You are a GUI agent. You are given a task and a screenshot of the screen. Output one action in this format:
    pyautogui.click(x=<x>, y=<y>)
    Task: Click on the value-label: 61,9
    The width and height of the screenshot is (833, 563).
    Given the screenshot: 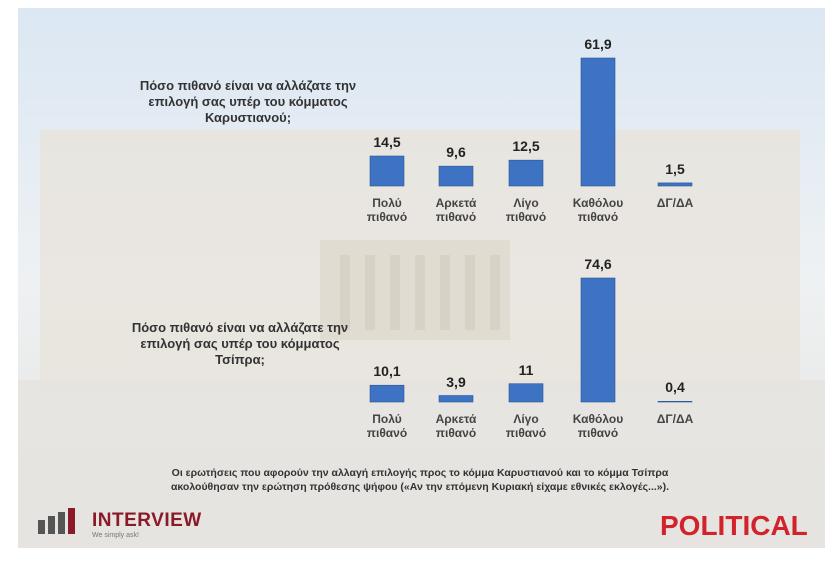 What is the action you would take?
    pyautogui.click(x=598, y=44)
    